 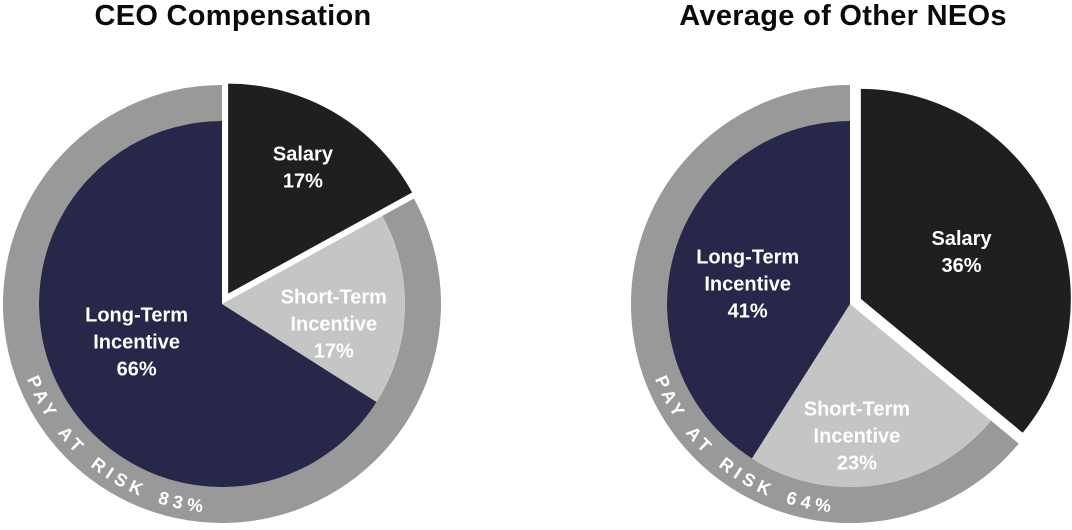 I want to click on chart-title-other-neos: Average of Other NEOs, so click(x=843, y=16).